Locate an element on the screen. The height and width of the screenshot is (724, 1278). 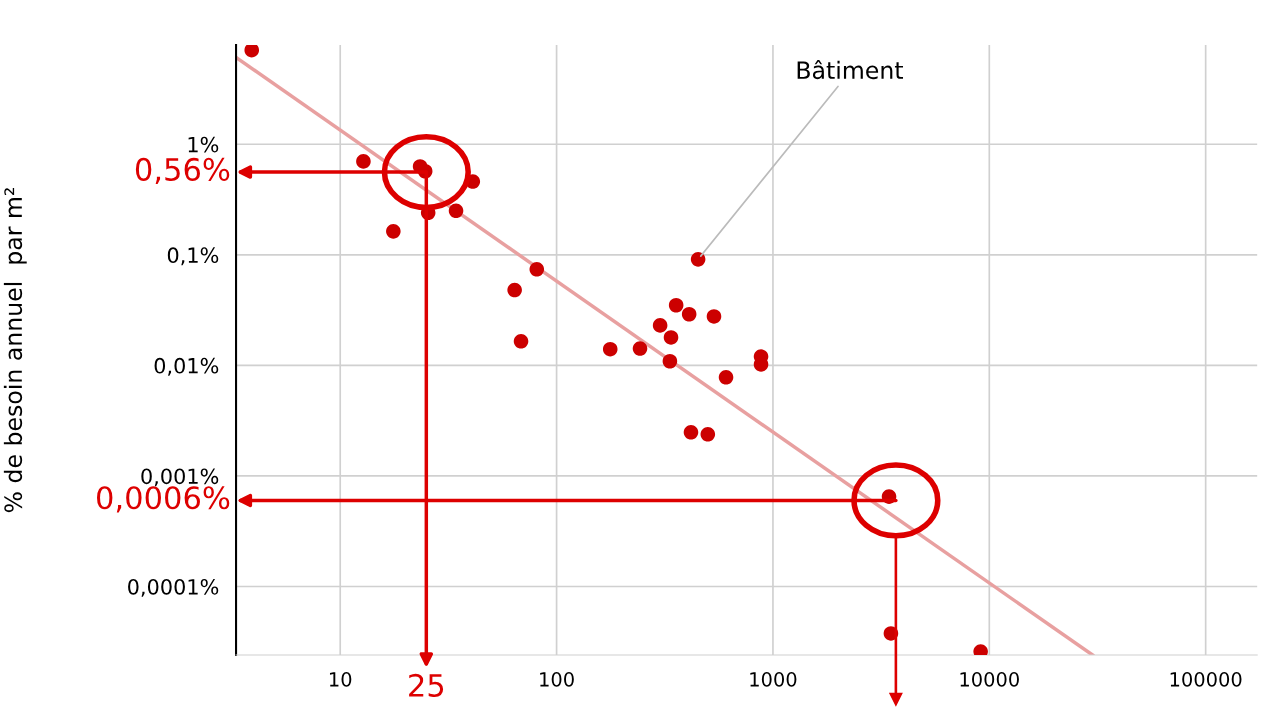
annotation: 25 is located at coordinates (426, 685).